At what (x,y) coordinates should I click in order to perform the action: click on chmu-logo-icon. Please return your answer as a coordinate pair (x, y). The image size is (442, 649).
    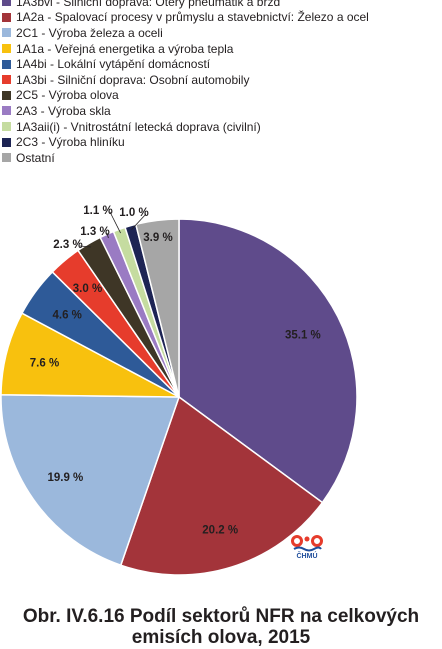
    Looking at the image, I should click on (307, 543).